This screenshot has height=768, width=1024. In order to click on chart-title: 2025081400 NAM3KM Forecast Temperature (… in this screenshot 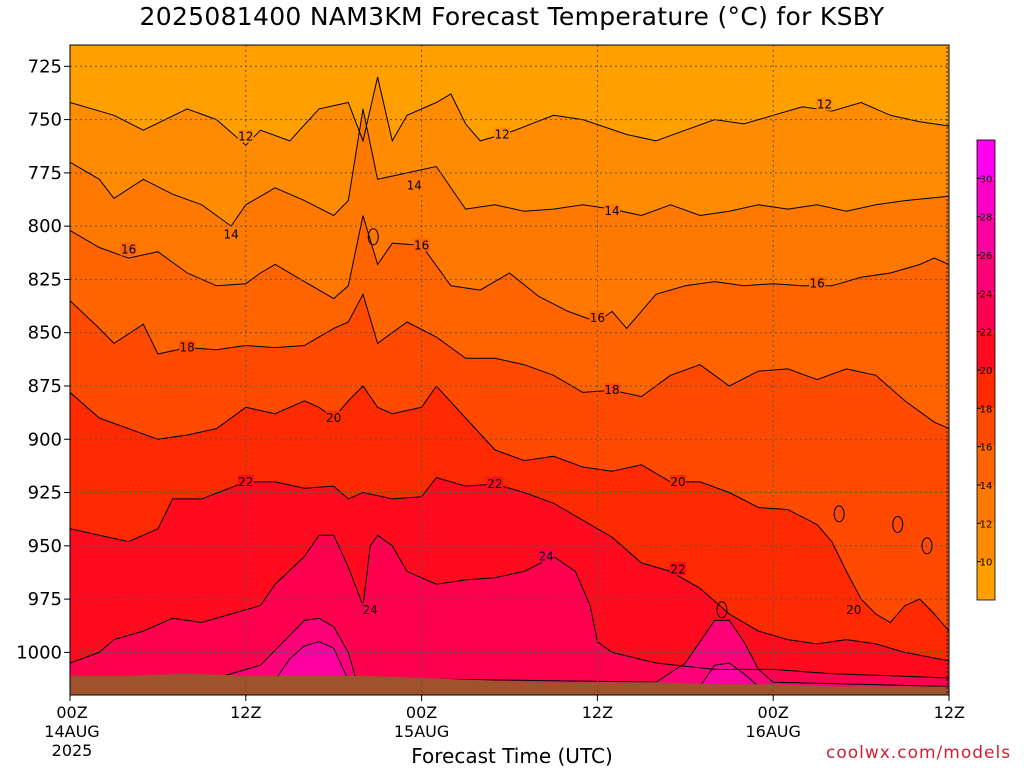, I will do `click(512, 16)`.